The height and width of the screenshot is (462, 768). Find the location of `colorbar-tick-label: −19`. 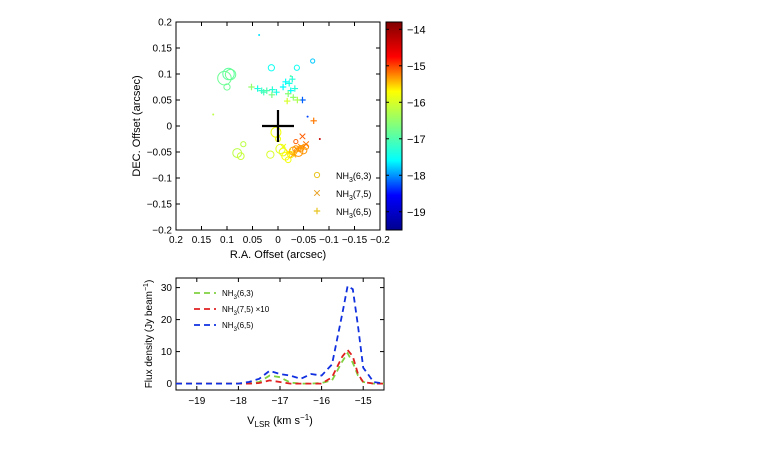

colorbar-tick-label: −19 is located at coordinates (416, 213).